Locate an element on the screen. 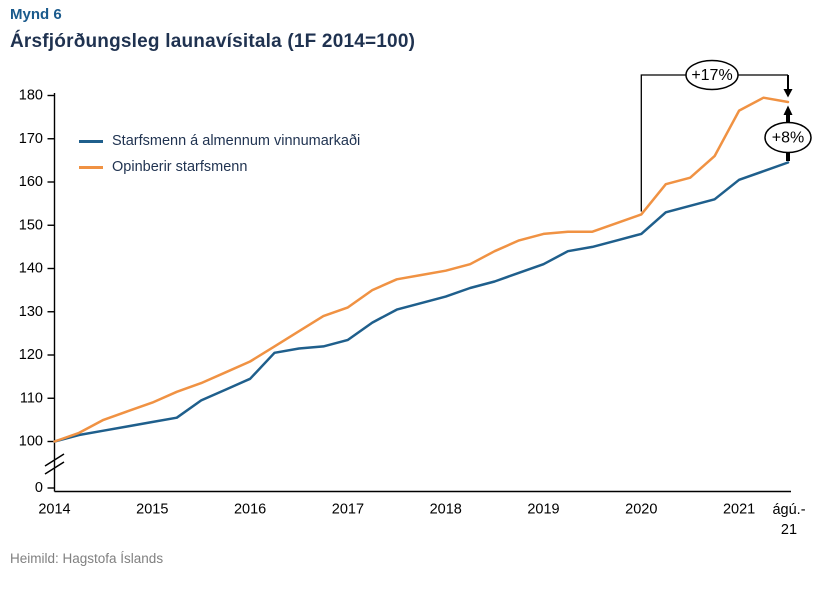  figure-label: Mynd 6 is located at coordinates (36, 14).